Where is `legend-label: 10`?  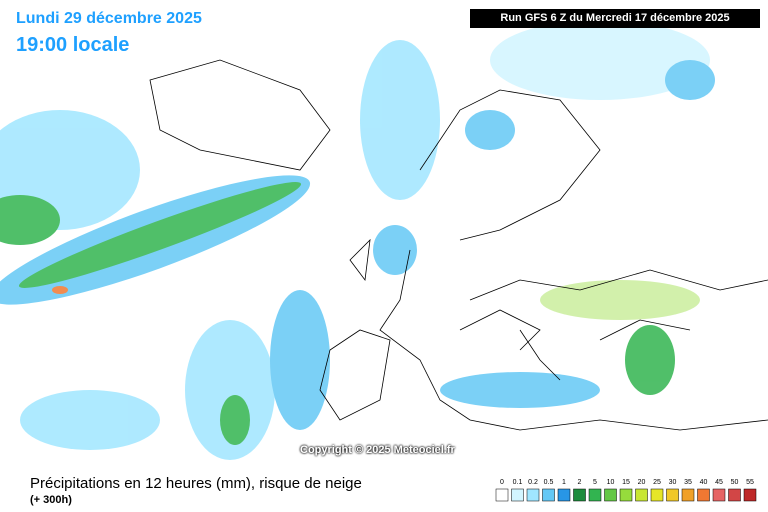
legend-label: 10 is located at coordinates (611, 482).